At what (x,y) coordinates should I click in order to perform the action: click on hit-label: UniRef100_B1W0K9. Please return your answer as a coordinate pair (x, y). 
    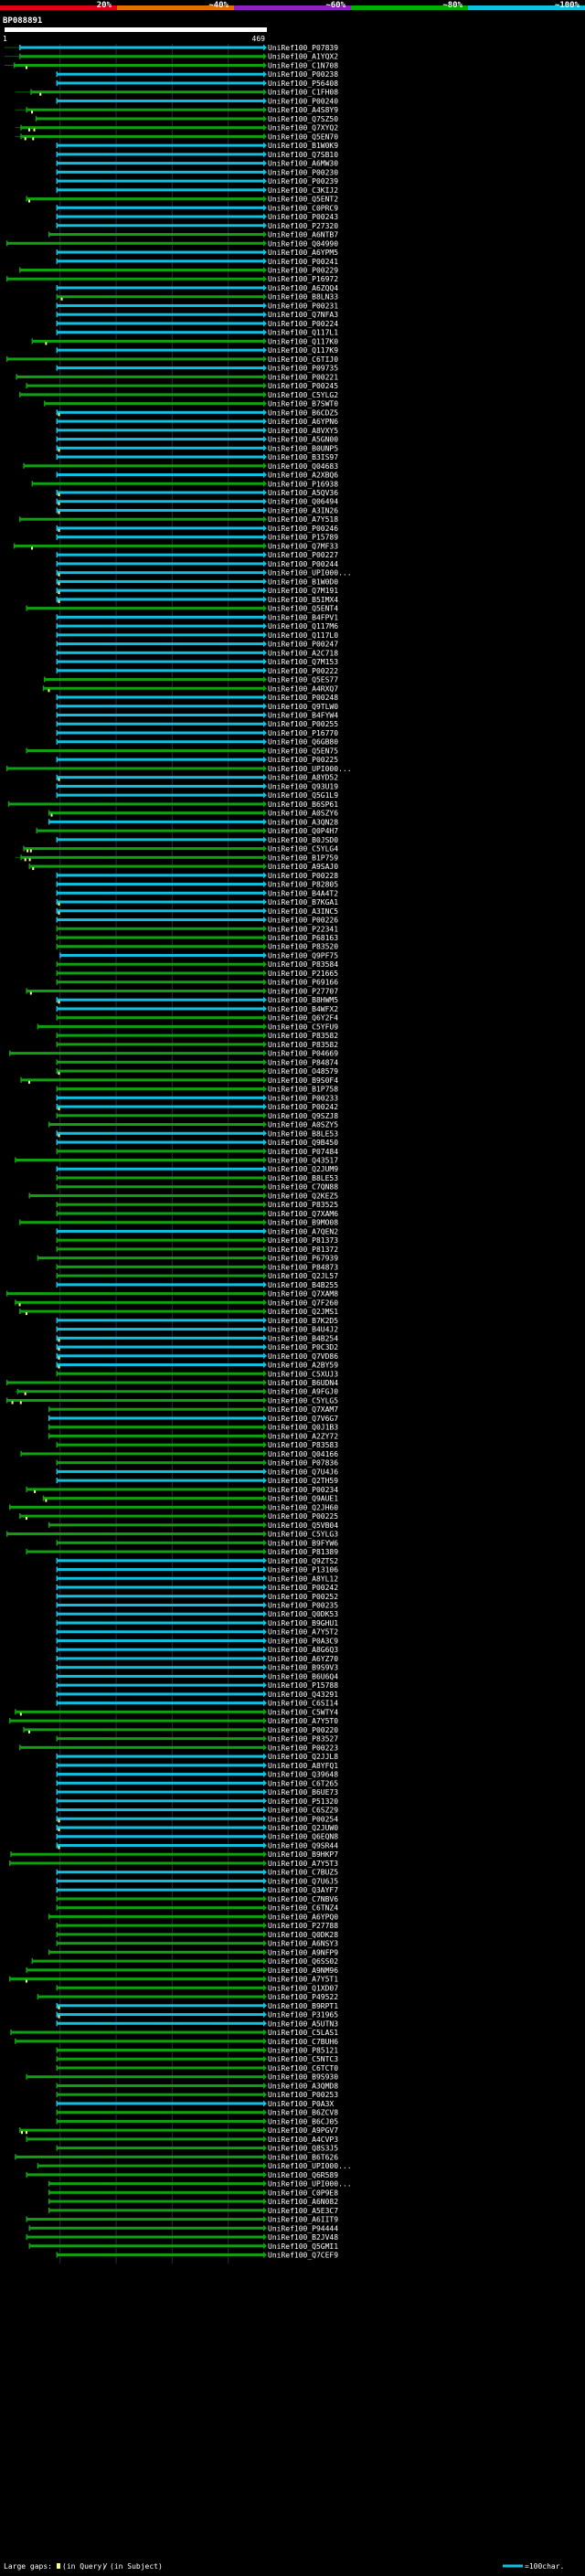
    Looking at the image, I should click on (303, 146).